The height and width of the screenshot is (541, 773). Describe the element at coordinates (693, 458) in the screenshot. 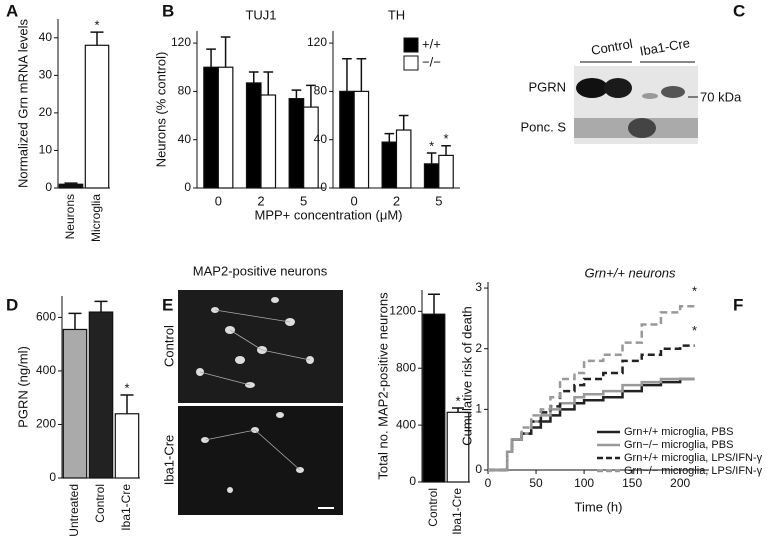

I see `legend-label: Grn+/+ microglia, LPS/IFN-γ` at that location.